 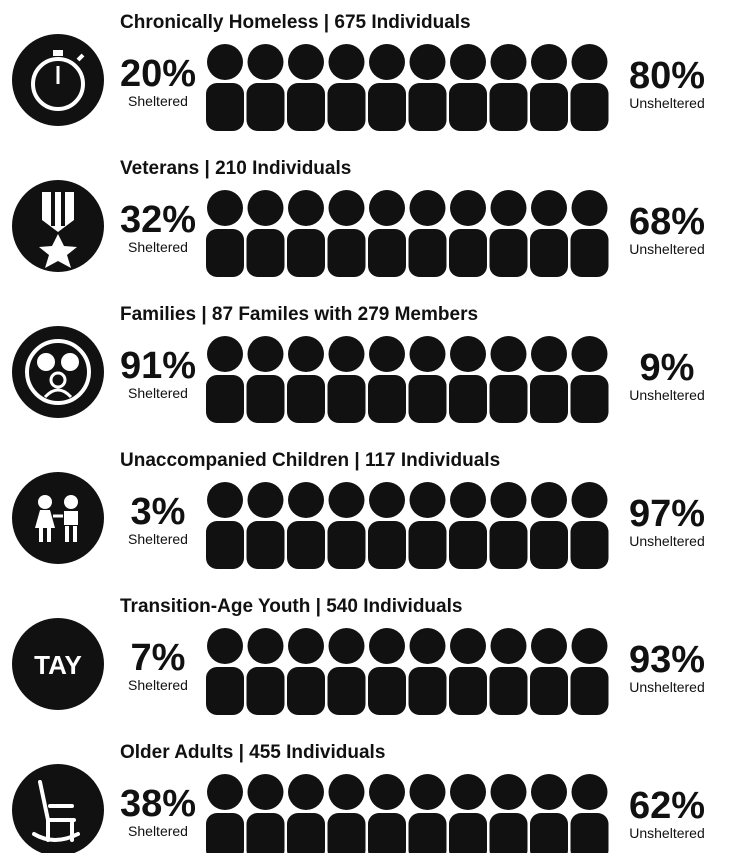 What do you see at coordinates (58, 518) in the screenshot?
I see `row-icon` at bounding box center [58, 518].